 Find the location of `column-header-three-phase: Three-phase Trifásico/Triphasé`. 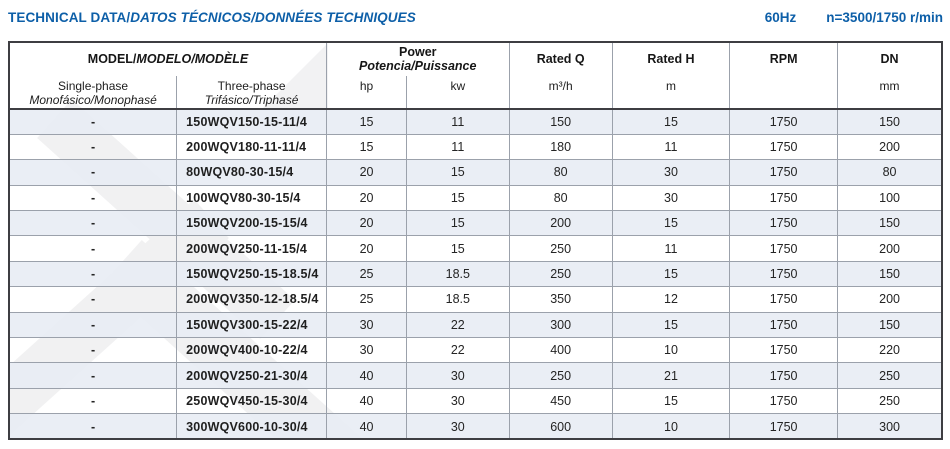

column-header-three-phase: Three-phase Trifásico/Triphasé is located at coordinates (251, 93).